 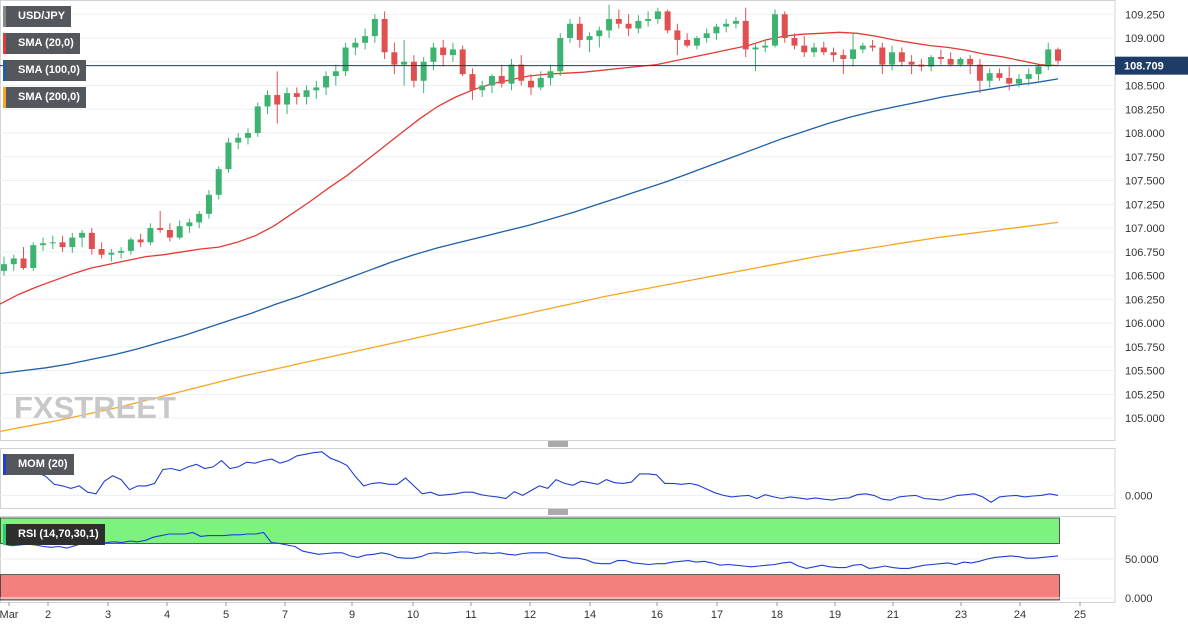 What do you see at coordinates (48, 615) in the screenshot?
I see `date-tick-label: 2` at bounding box center [48, 615].